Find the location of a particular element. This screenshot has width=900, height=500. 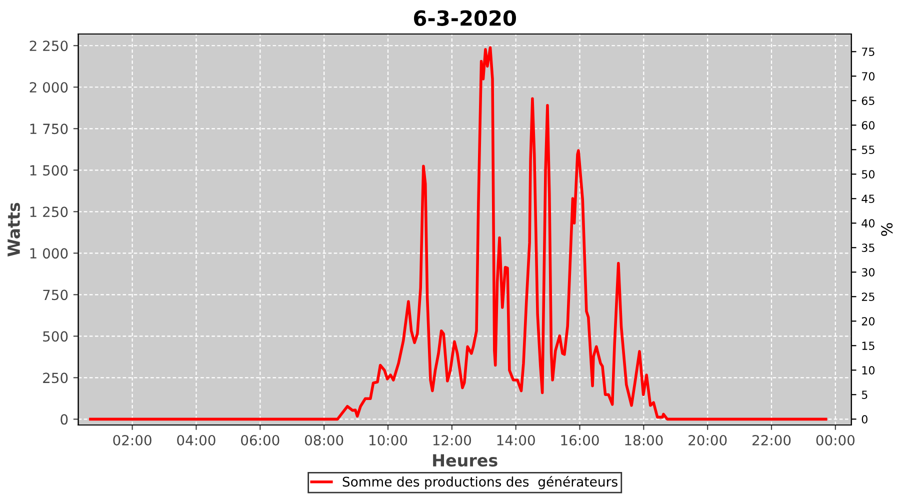

y2-tick-label: 40 is located at coordinates (868, 223).